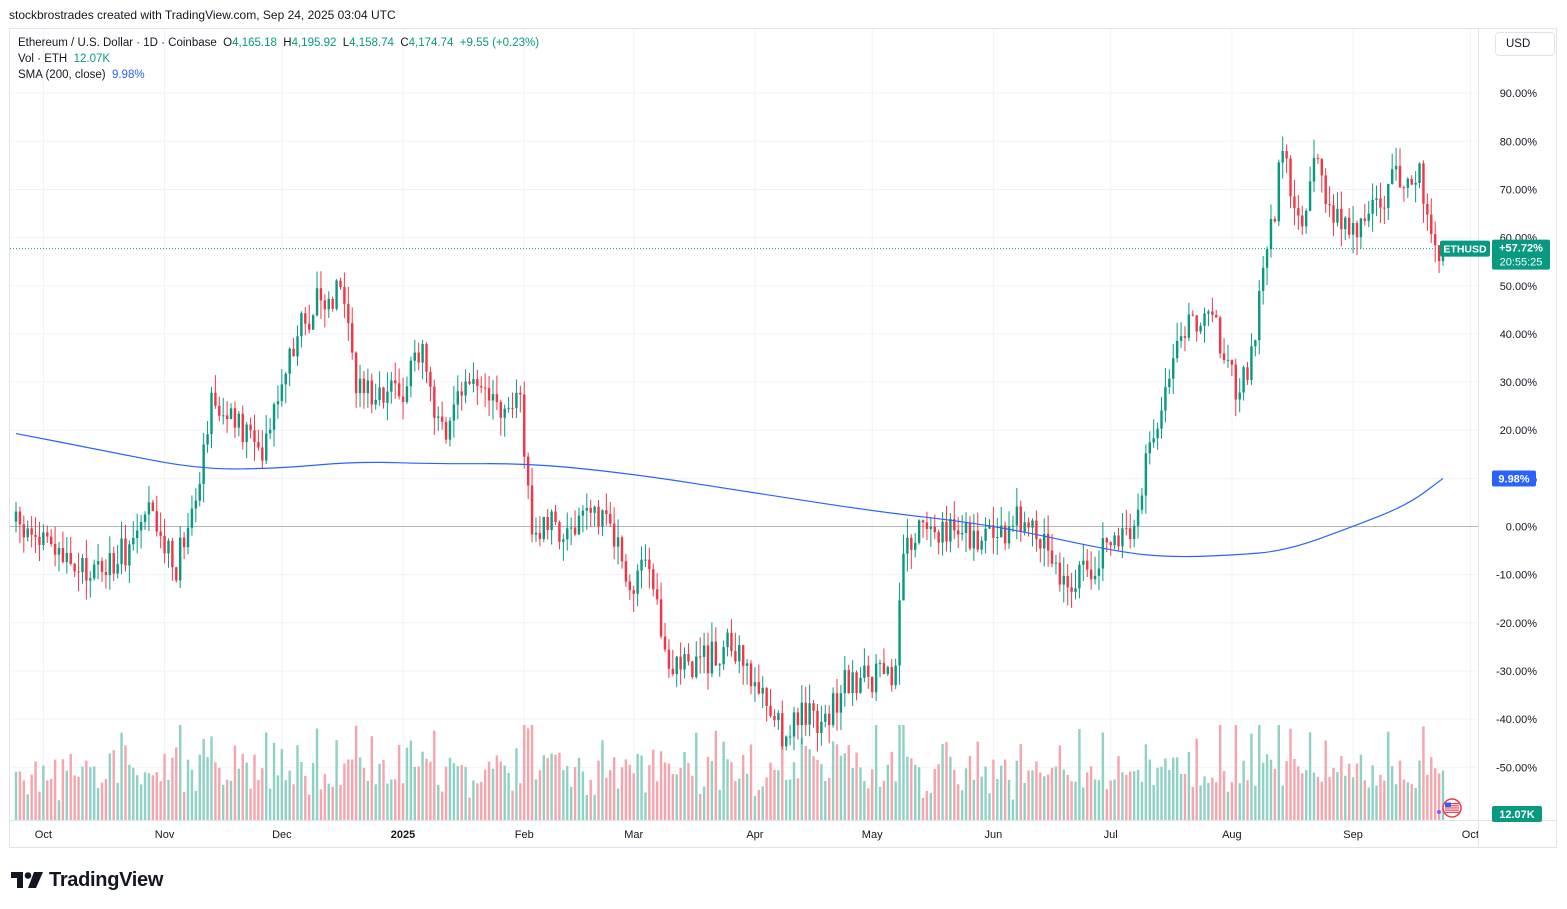 The image size is (1567, 909). What do you see at coordinates (1516, 624) in the screenshot?
I see `y-tick-label: -20.00%` at bounding box center [1516, 624].